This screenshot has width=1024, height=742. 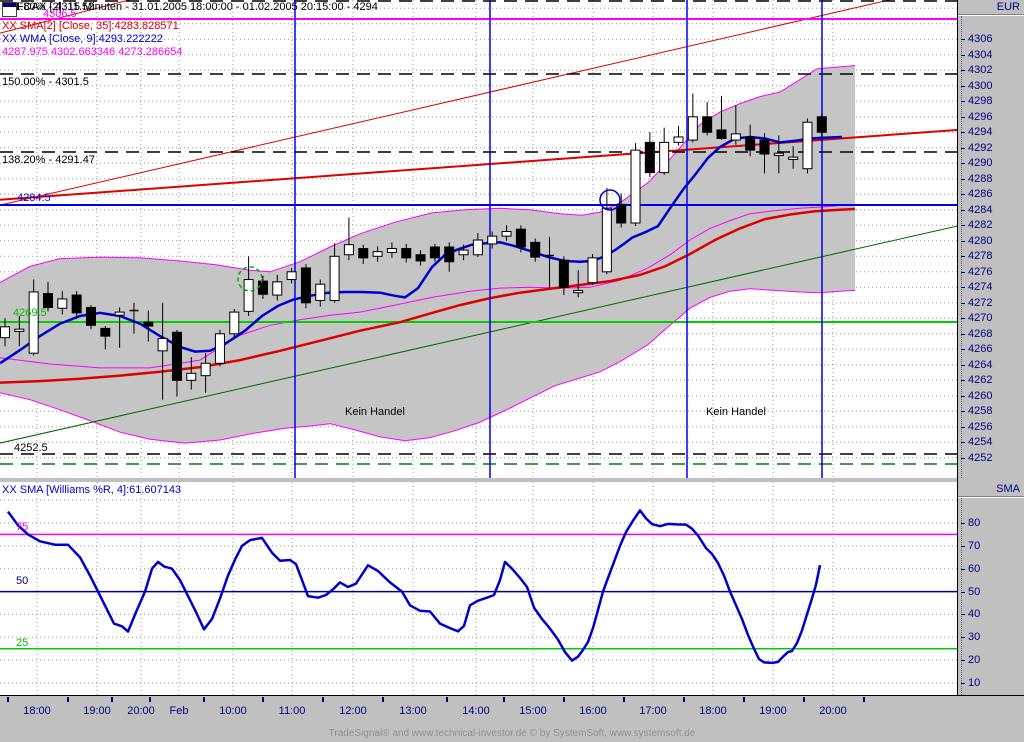 What do you see at coordinates (833, 711) in the screenshot?
I see `time-tick-label: 20:00` at bounding box center [833, 711].